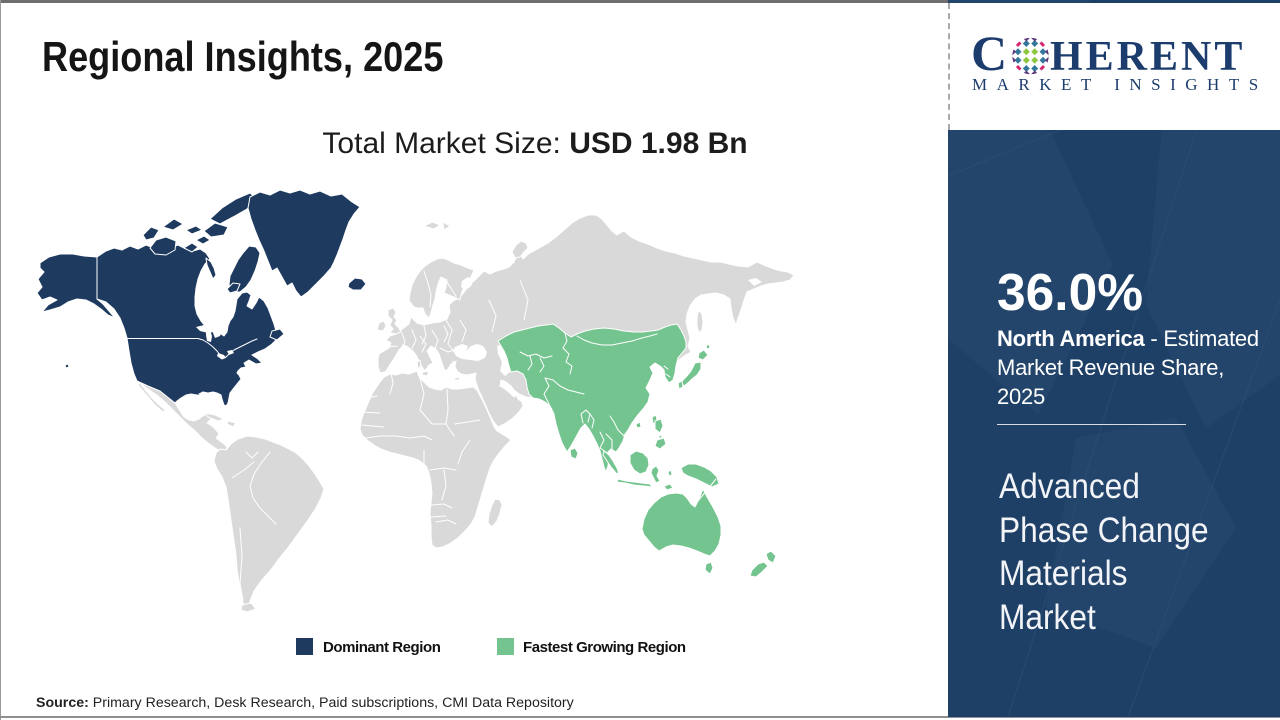 This screenshot has height=720, width=1280. Describe the element at coordinates (1120, 84) in the screenshot. I see `svg-text: MARKET INSIGHTS` at that location.